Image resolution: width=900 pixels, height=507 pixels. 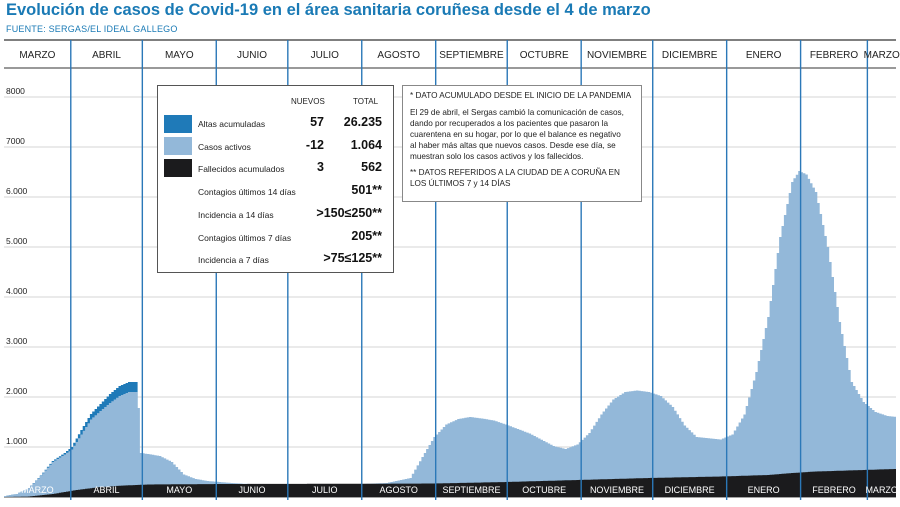 I want to click on month-label-top: FEBRERO, so click(x=834, y=55).